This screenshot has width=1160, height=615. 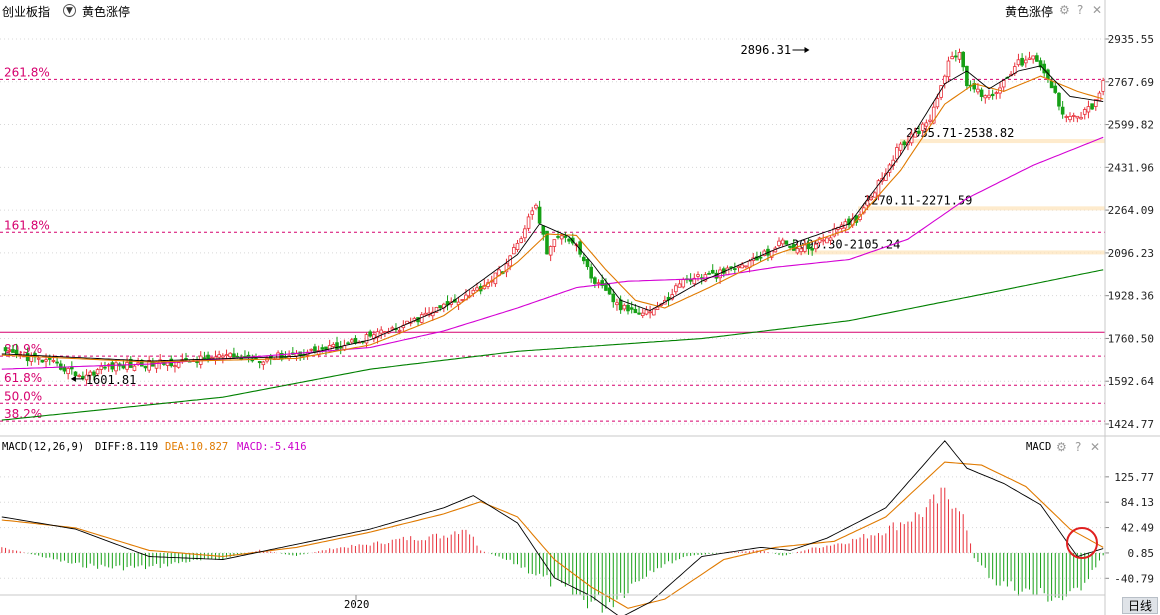 What do you see at coordinates (26, 12) in the screenshot?
I see `index-name: 创业板指` at bounding box center [26, 12].